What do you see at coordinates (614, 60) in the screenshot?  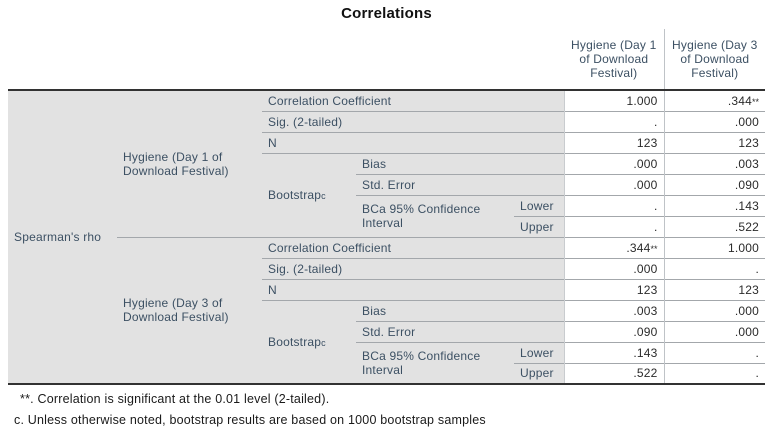 I see `column-header-day1: Hygiene (Day 1 of Download Festival)` at bounding box center [614, 60].